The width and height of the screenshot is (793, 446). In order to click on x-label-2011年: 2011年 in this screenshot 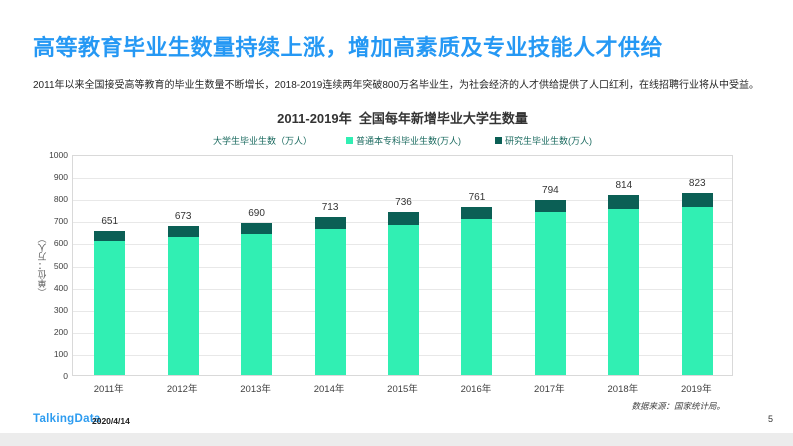, I will do `click(108, 389)`.